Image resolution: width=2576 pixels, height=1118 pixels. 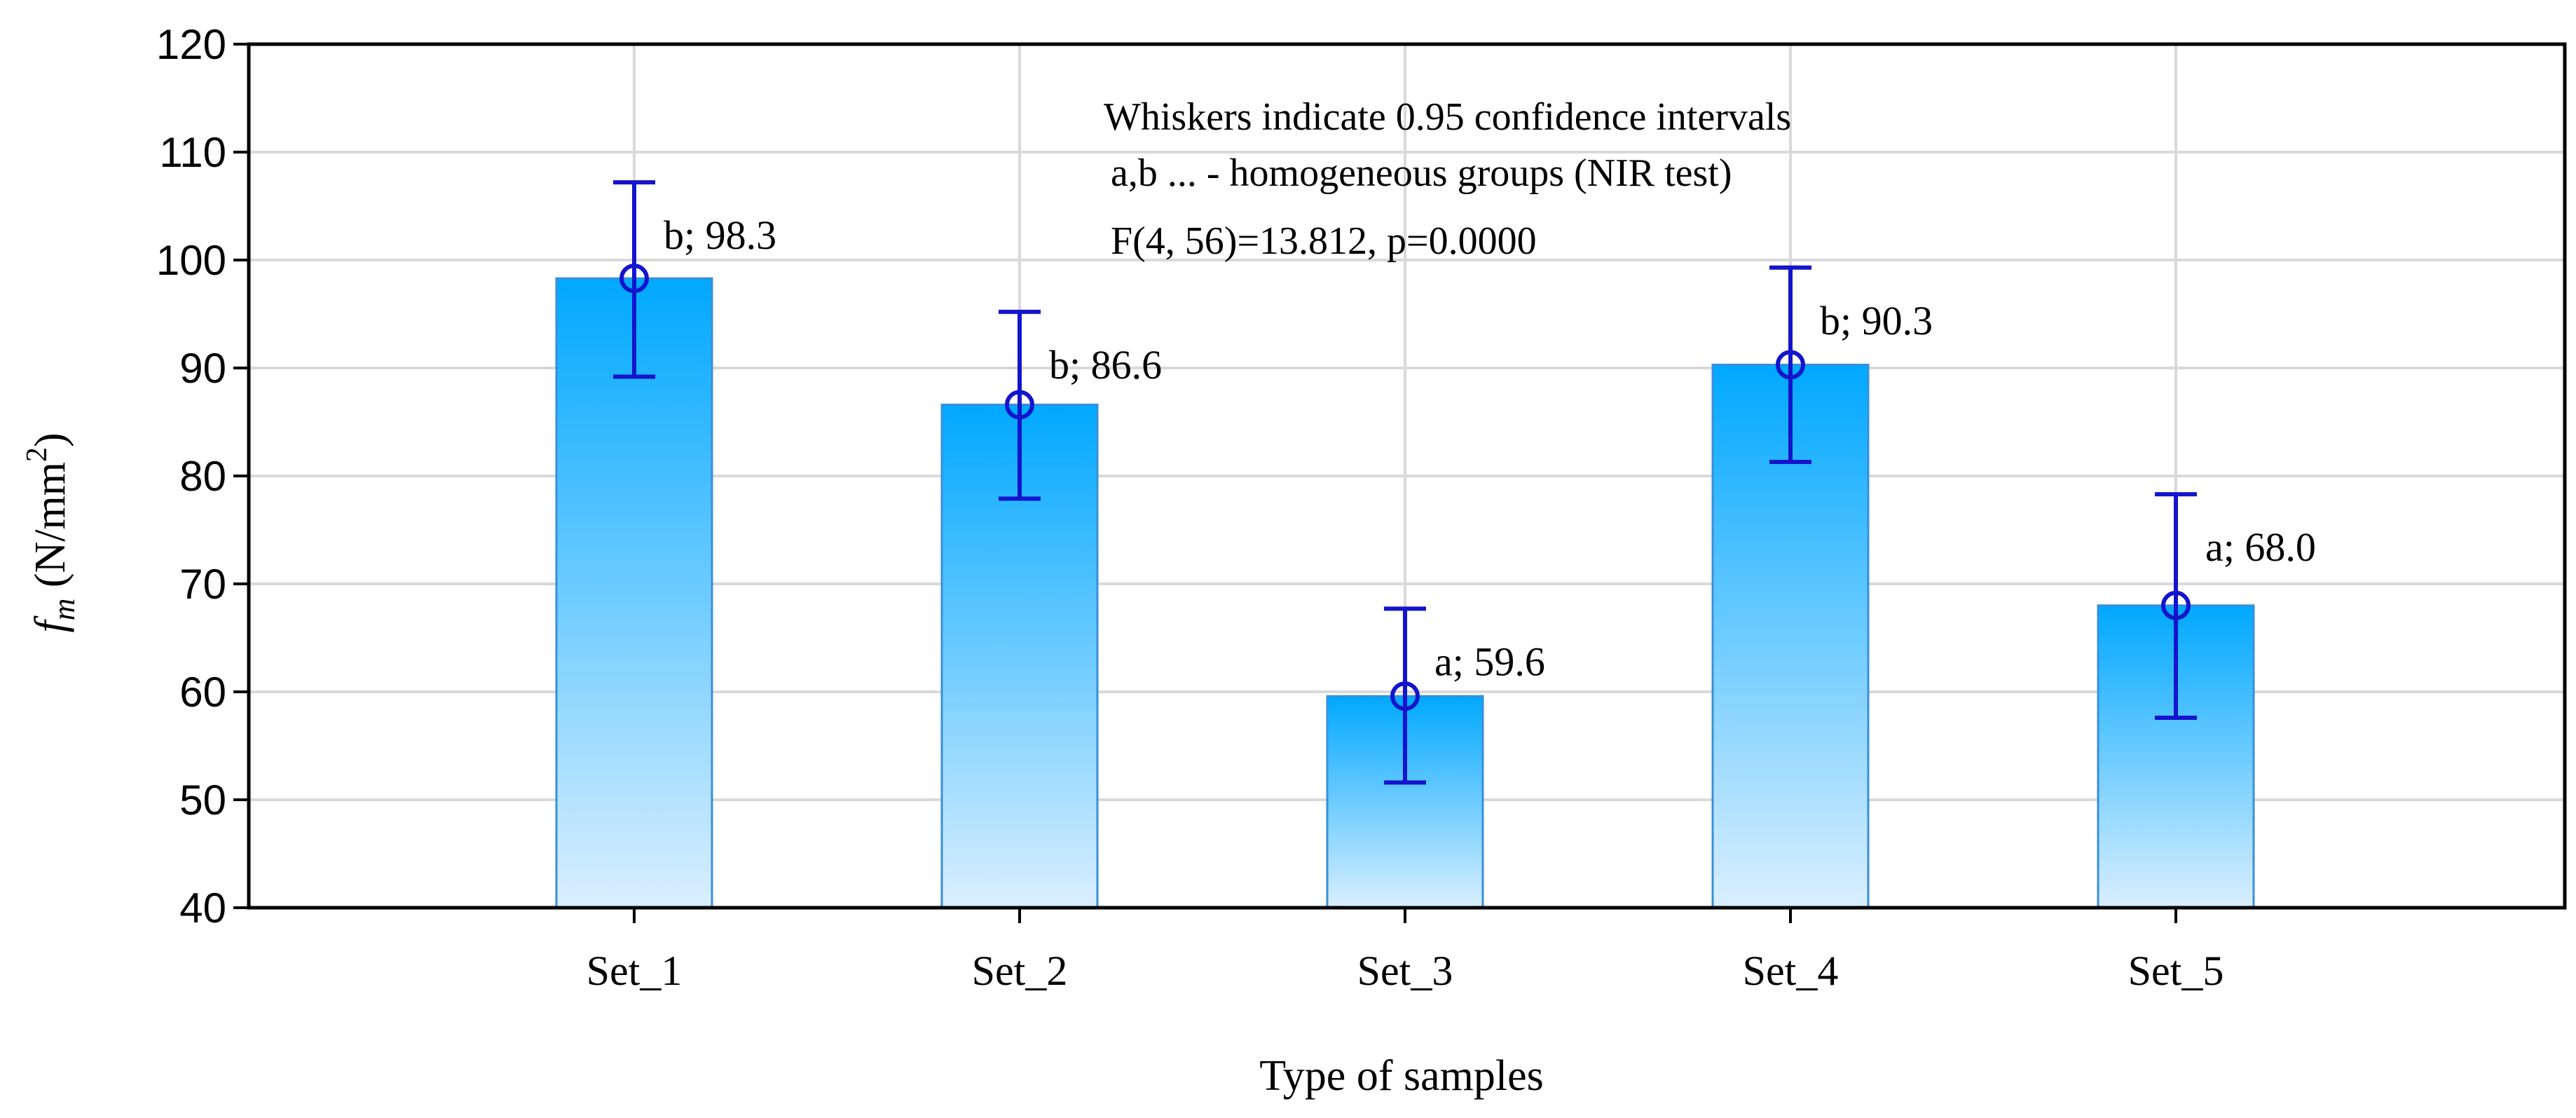 What do you see at coordinates (202, 585) in the screenshot?
I see `y-tick-label: 70` at bounding box center [202, 585].